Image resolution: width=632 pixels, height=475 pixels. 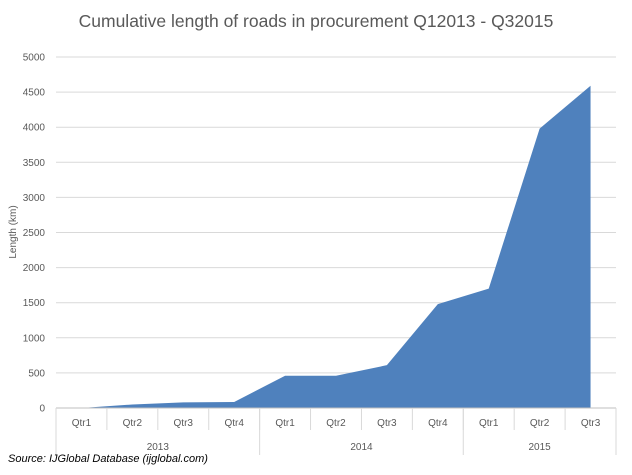 What do you see at coordinates (34, 233) in the screenshot?
I see `y-tick-label: 2500` at bounding box center [34, 233].